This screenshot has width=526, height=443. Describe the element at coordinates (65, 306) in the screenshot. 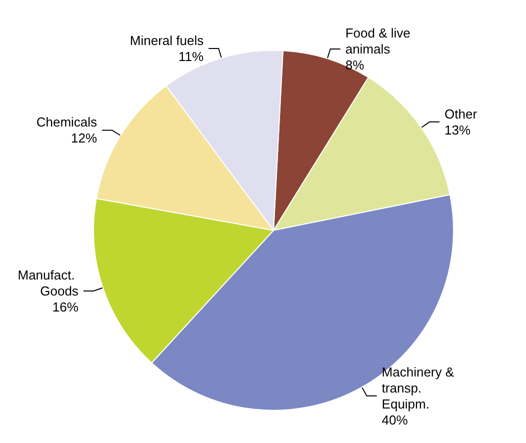

I see `data-label: 16%` at that location.